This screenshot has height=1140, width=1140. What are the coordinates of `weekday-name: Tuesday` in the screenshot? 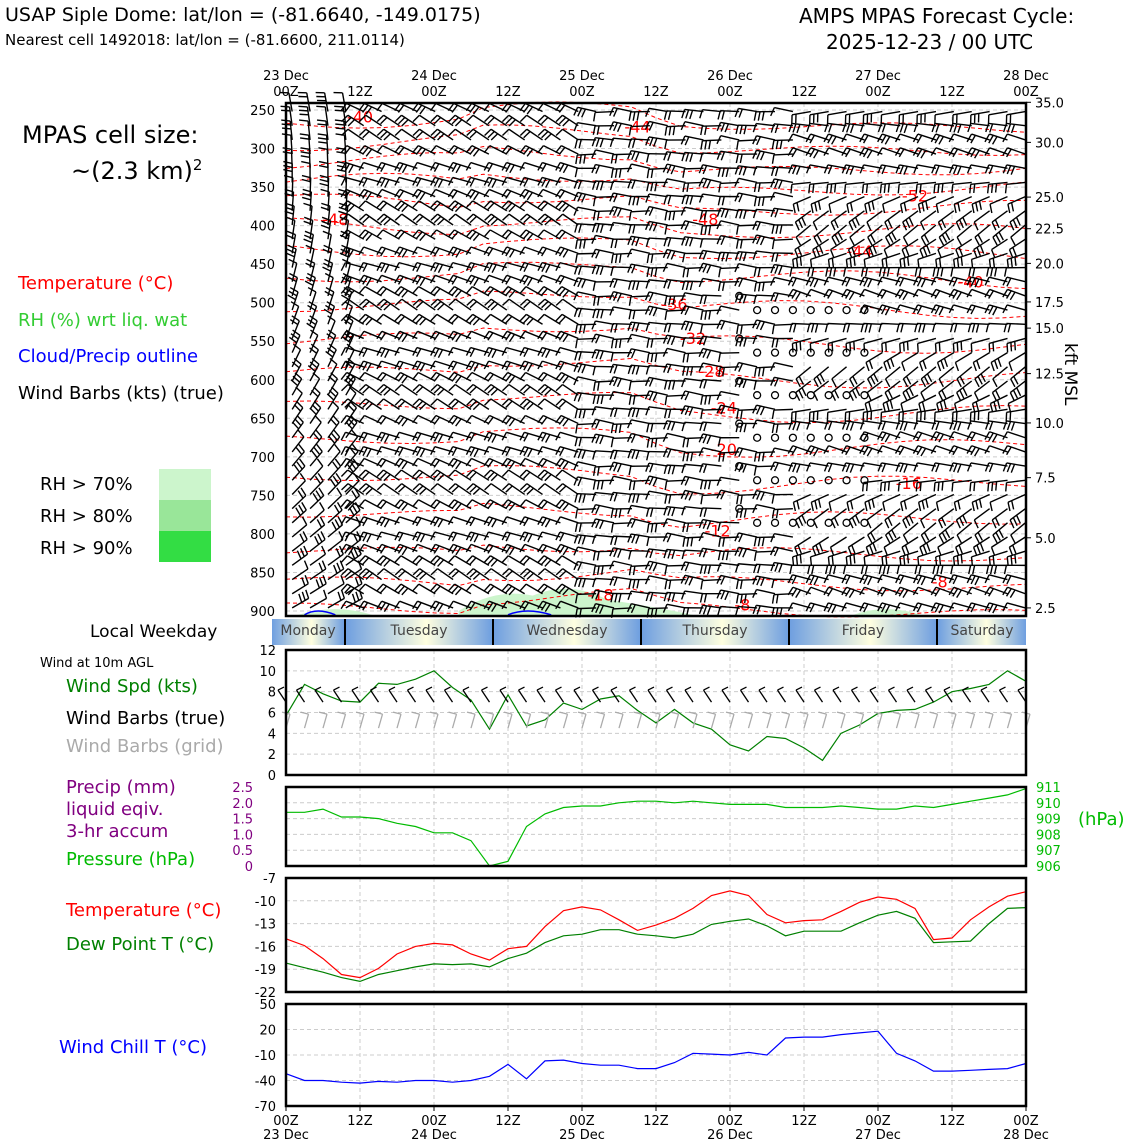 It's located at (419, 631).